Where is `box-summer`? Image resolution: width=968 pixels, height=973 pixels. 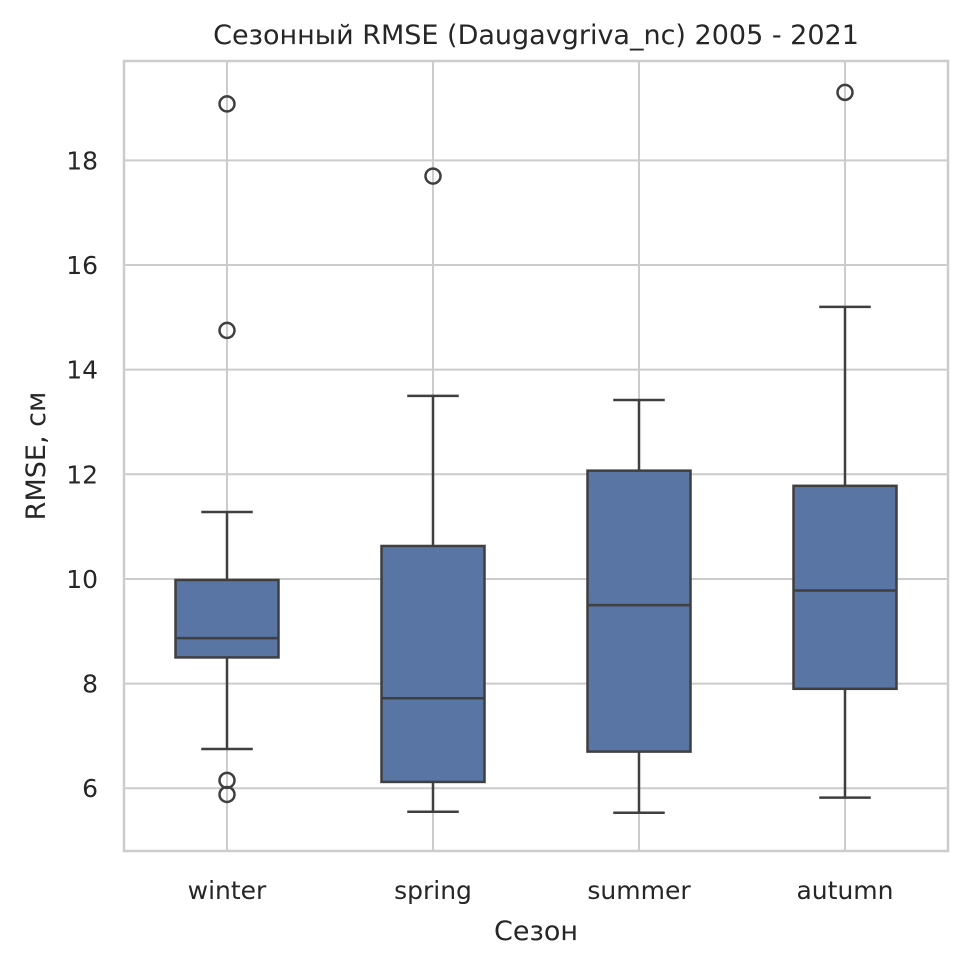
box-summer is located at coordinates (639, 606).